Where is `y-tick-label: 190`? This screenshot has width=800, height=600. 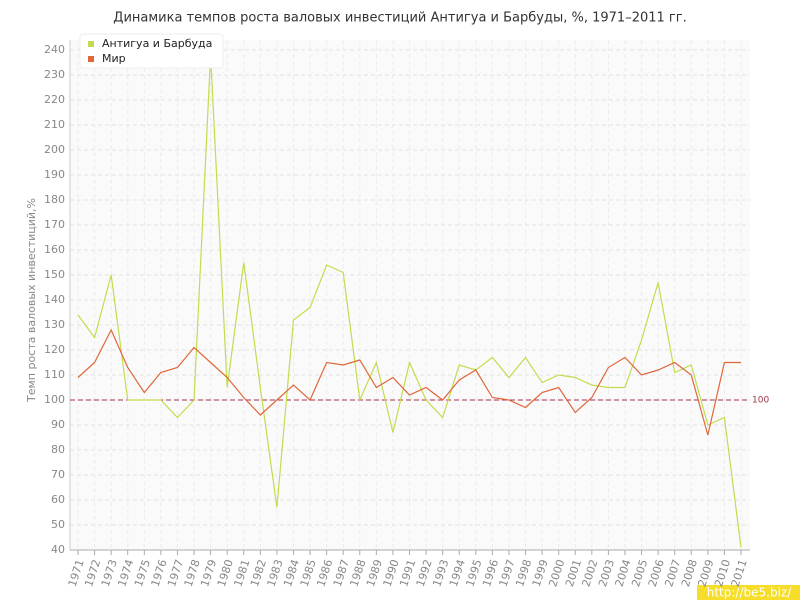 y-tick-label: 190 is located at coordinates (54, 174).